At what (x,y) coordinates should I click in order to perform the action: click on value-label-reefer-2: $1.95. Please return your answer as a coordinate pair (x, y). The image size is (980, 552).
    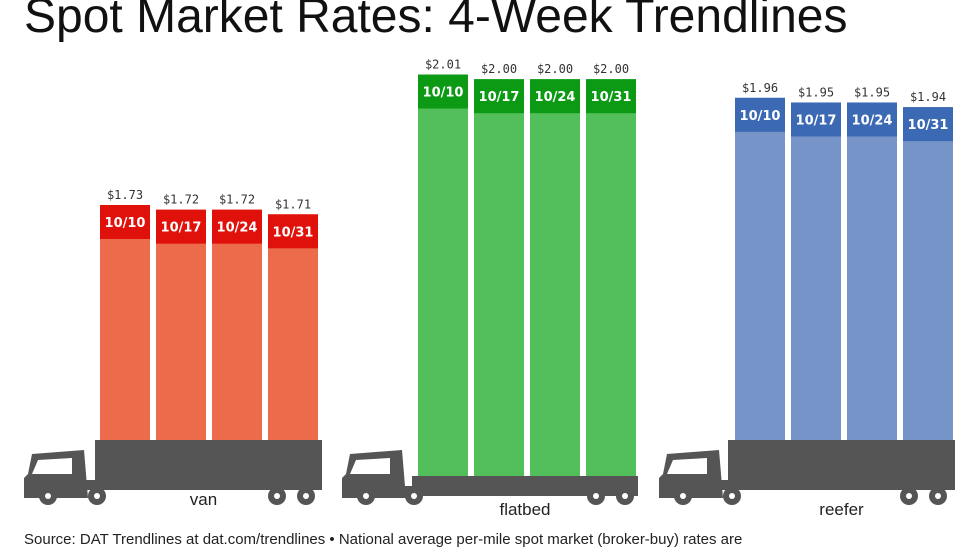
    Looking at the image, I should click on (872, 92).